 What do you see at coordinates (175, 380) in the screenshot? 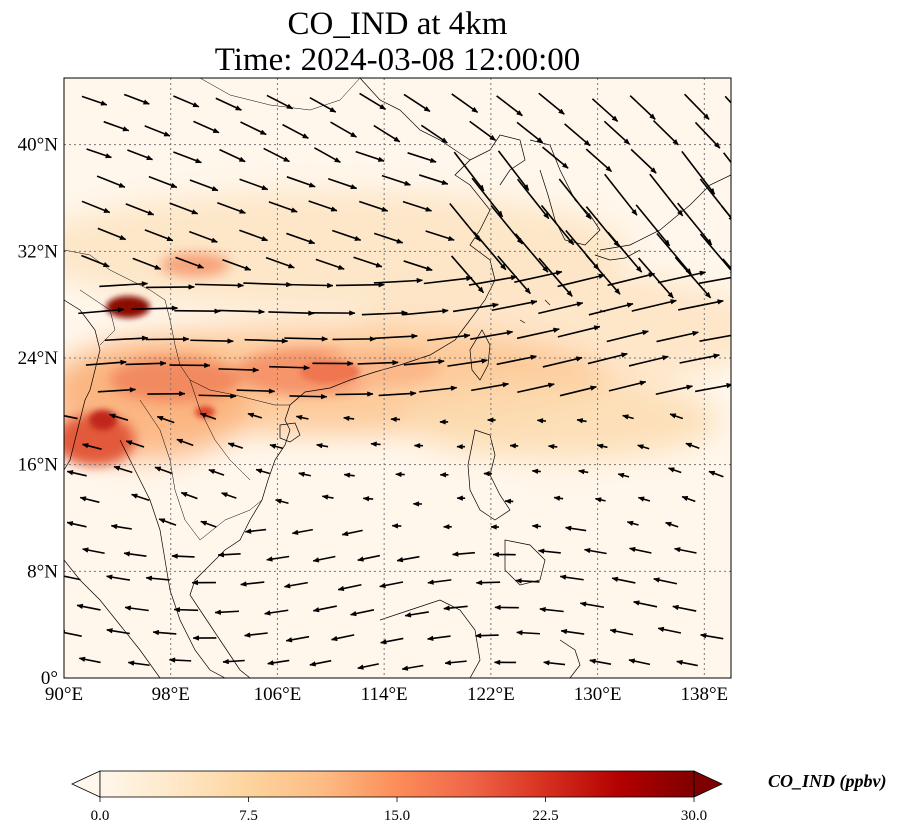
I see `plume-yunnan` at bounding box center [175, 380].